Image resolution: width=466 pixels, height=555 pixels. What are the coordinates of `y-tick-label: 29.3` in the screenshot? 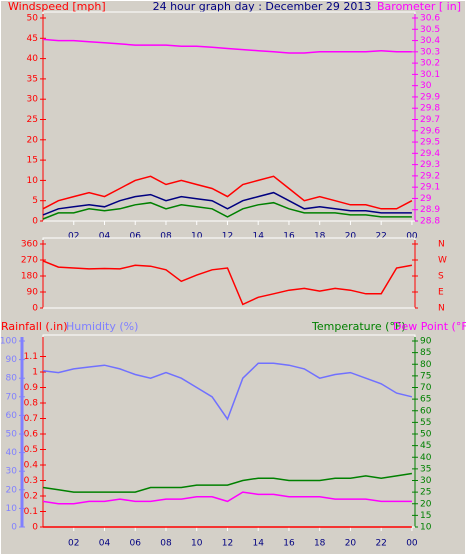 It's located at (430, 165).